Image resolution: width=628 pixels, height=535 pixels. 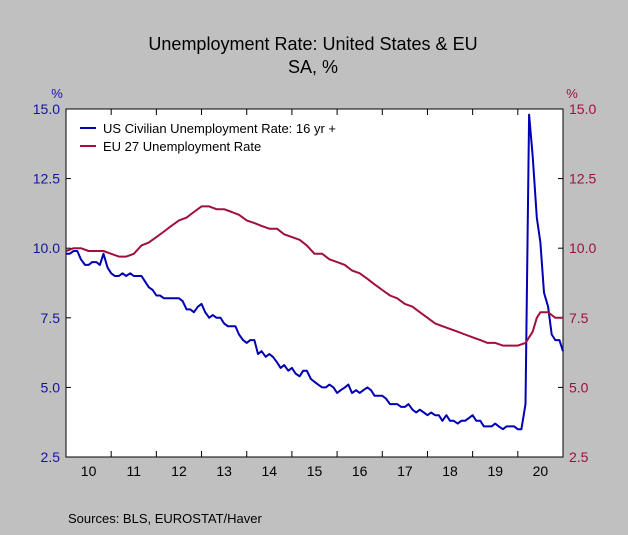 What do you see at coordinates (219, 128) in the screenshot?
I see `legend-label-us: US Civilian Unemployment Rate: 16 yr +` at bounding box center [219, 128].